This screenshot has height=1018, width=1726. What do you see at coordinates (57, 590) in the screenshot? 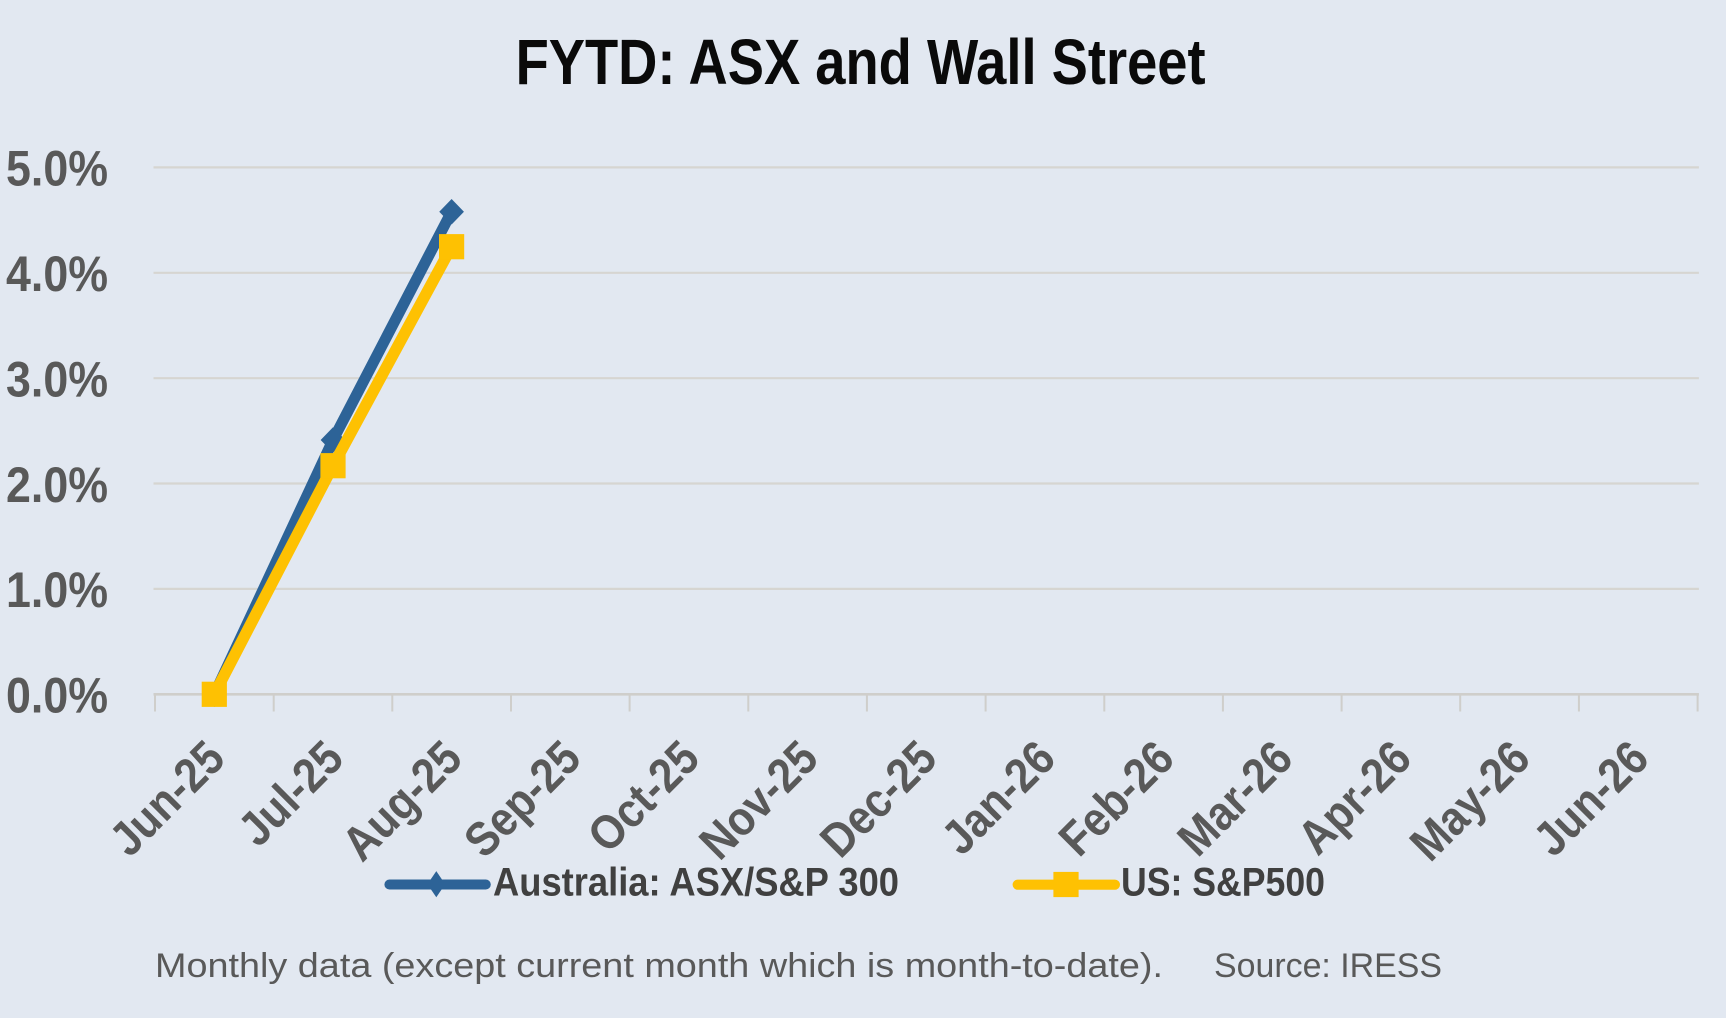
I see `svg-text: 1.0%` at bounding box center [57, 590].